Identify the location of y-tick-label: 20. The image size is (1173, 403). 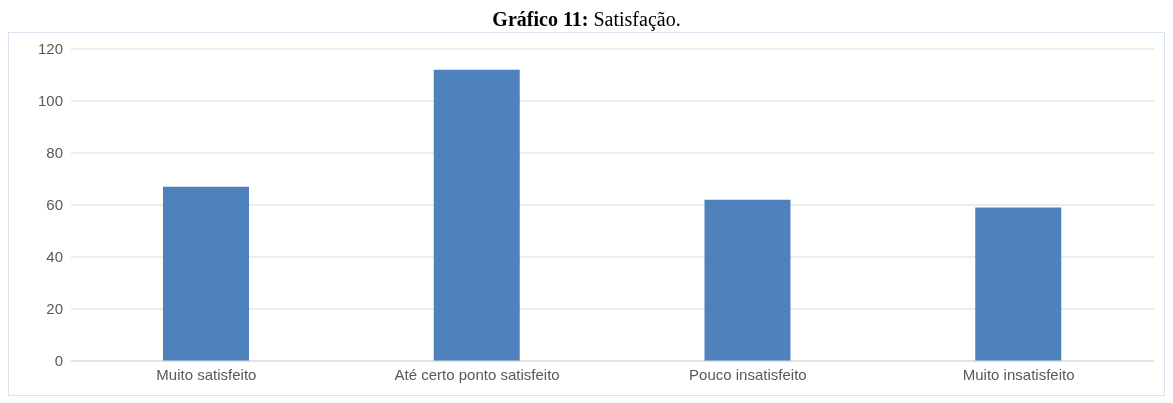
(54, 309).